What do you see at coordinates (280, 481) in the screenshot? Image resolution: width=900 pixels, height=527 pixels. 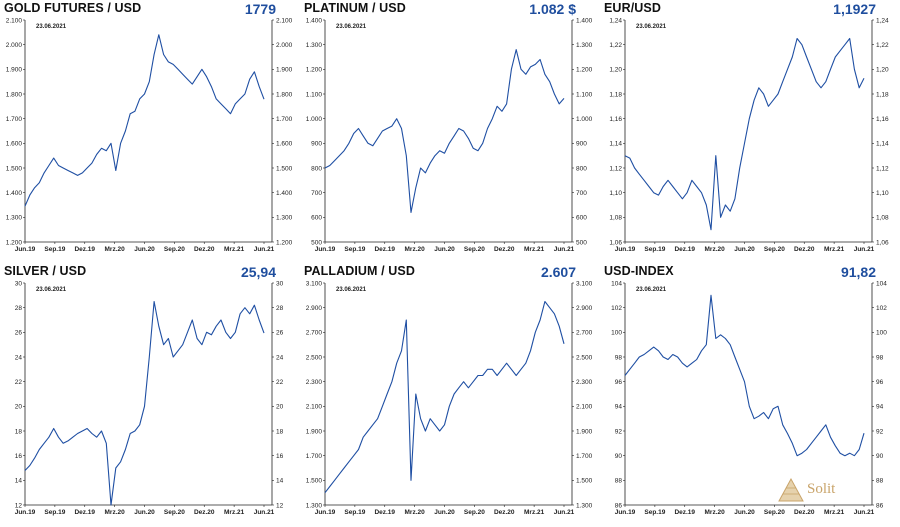 I see `y-tick-label-right: 14` at bounding box center [280, 481].